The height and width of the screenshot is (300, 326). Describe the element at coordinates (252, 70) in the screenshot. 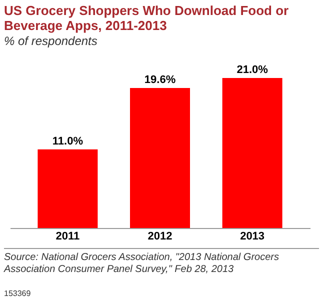

I see `data-label: 21.0%` at that location.